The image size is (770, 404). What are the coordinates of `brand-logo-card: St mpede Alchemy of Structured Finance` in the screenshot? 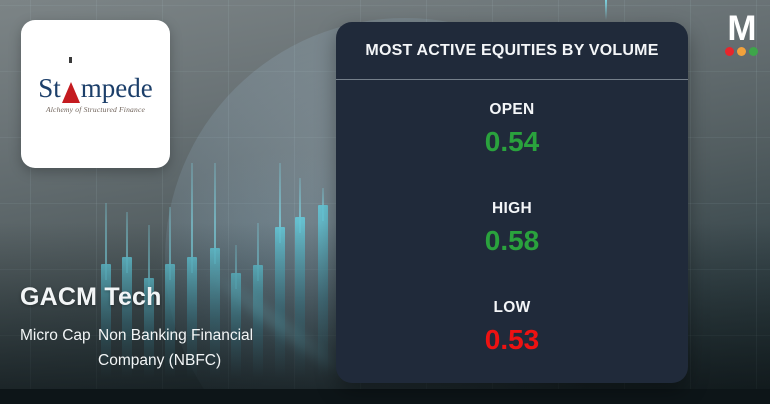 It's located at (95, 94).